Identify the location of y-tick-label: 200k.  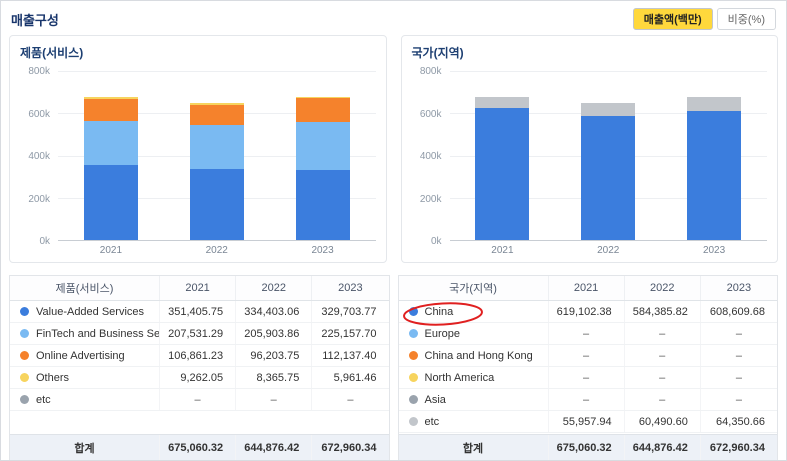
(39, 199).